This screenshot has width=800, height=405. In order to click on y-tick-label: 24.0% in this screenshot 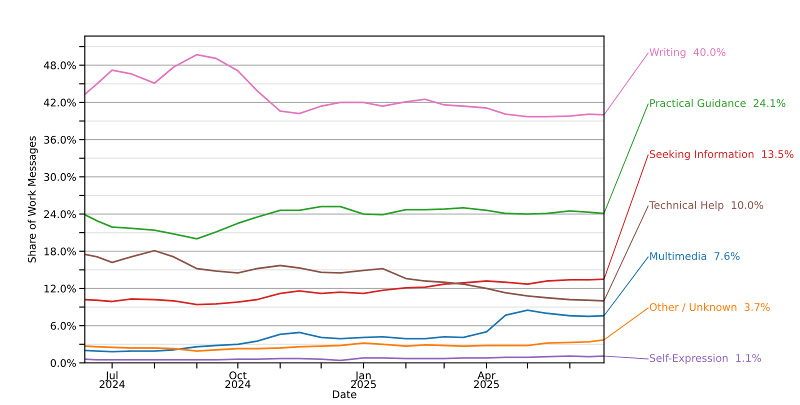, I will do `click(60, 214)`.